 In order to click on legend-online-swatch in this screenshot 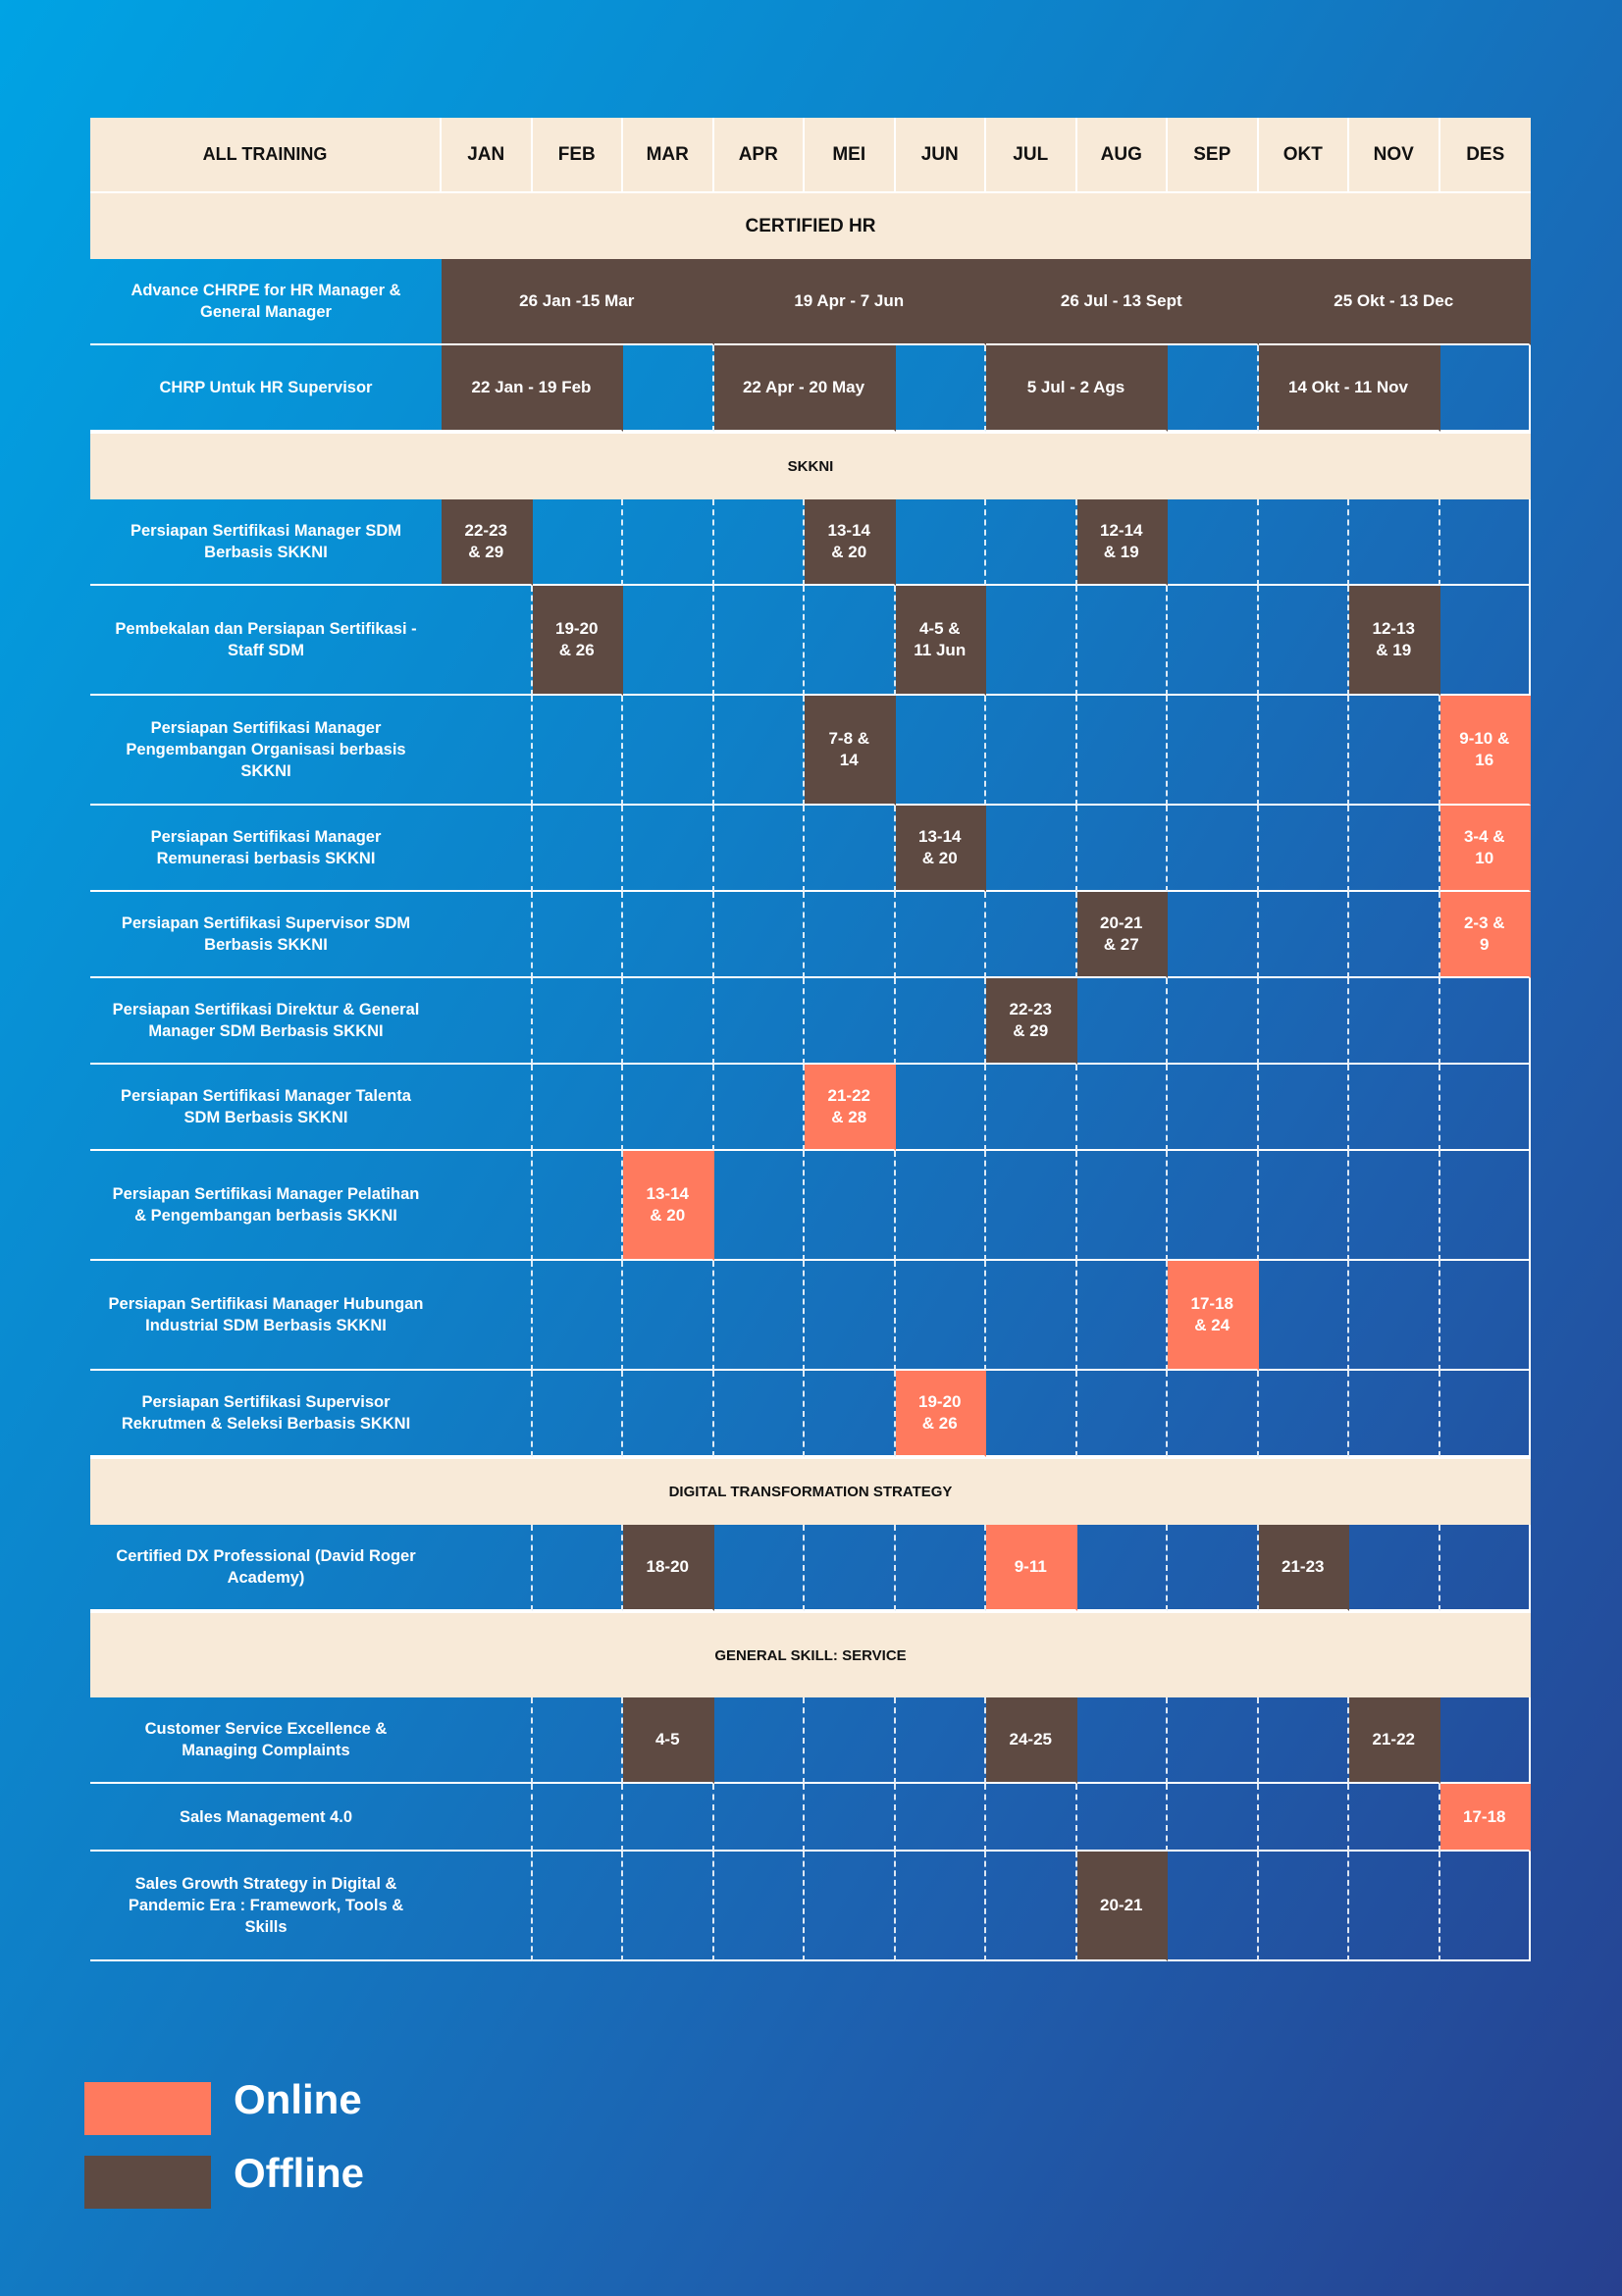, I will do `click(147, 2108)`.